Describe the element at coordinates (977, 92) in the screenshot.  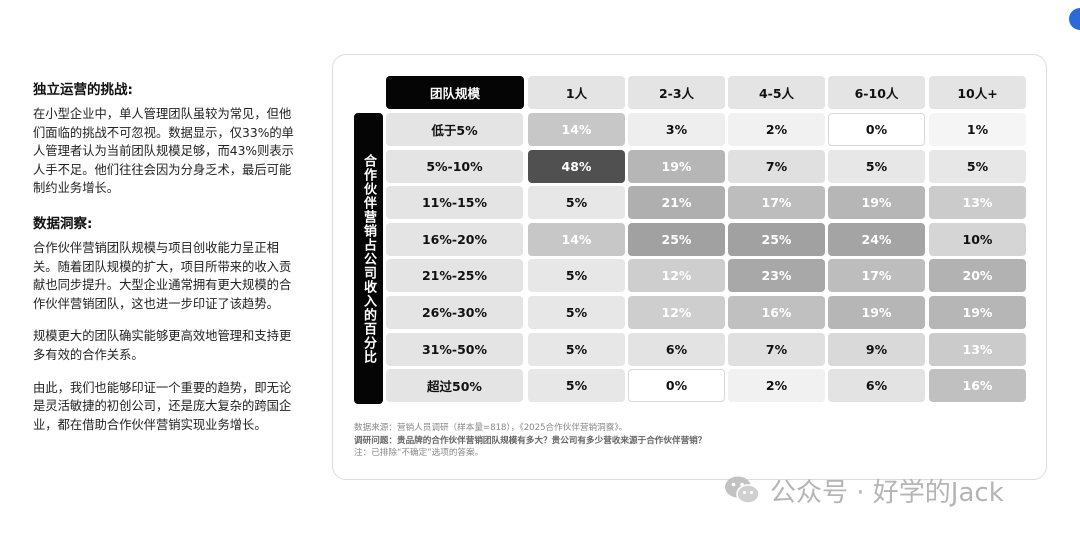
I see `column-header: 10人+` at that location.